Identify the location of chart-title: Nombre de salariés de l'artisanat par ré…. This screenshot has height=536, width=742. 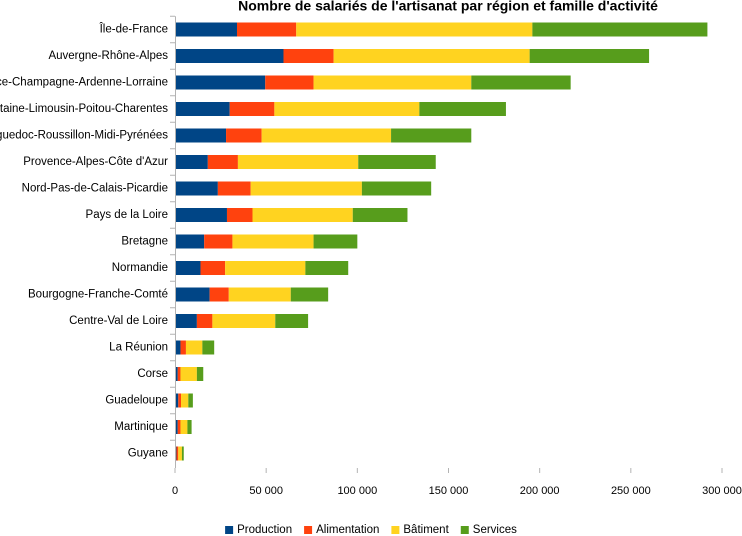
(448, 7).